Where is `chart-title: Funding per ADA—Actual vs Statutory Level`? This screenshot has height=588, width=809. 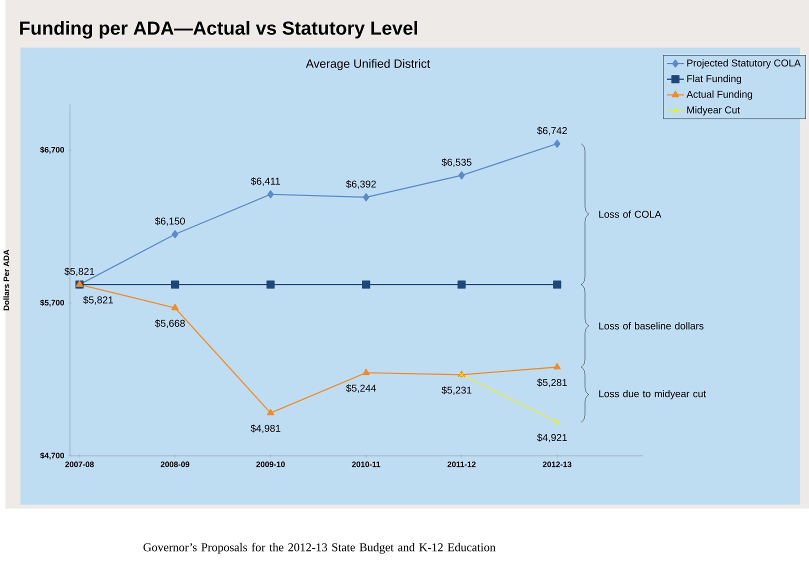 chart-title: Funding per ADA—Actual vs Statutory Level is located at coordinates (219, 29).